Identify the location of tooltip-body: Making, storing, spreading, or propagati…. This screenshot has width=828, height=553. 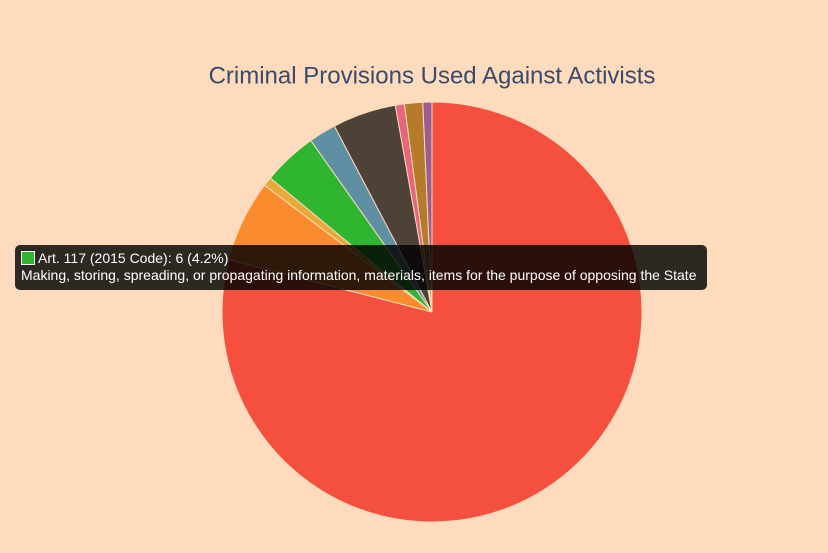
(359, 275).